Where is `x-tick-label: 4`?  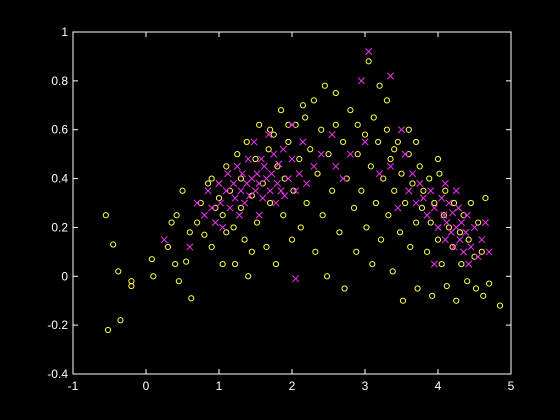 x-tick-label: 4 is located at coordinates (438, 386).